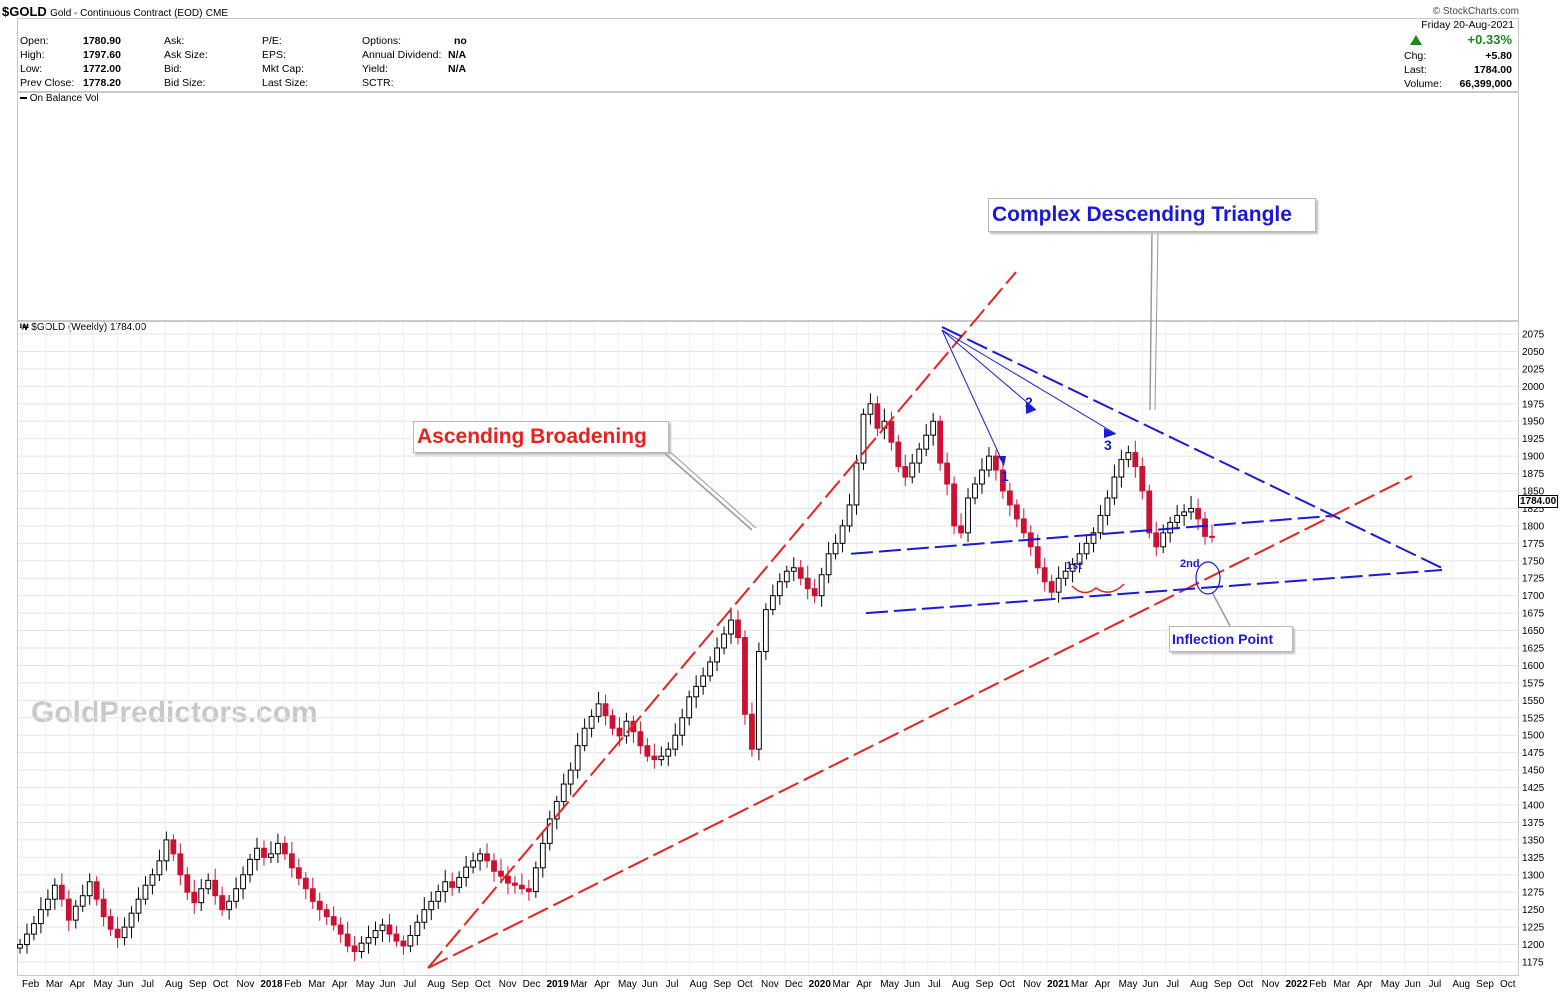 This screenshot has width=1565, height=992. What do you see at coordinates (1002, 461) in the screenshot?
I see `arrow-1-icon` at bounding box center [1002, 461].